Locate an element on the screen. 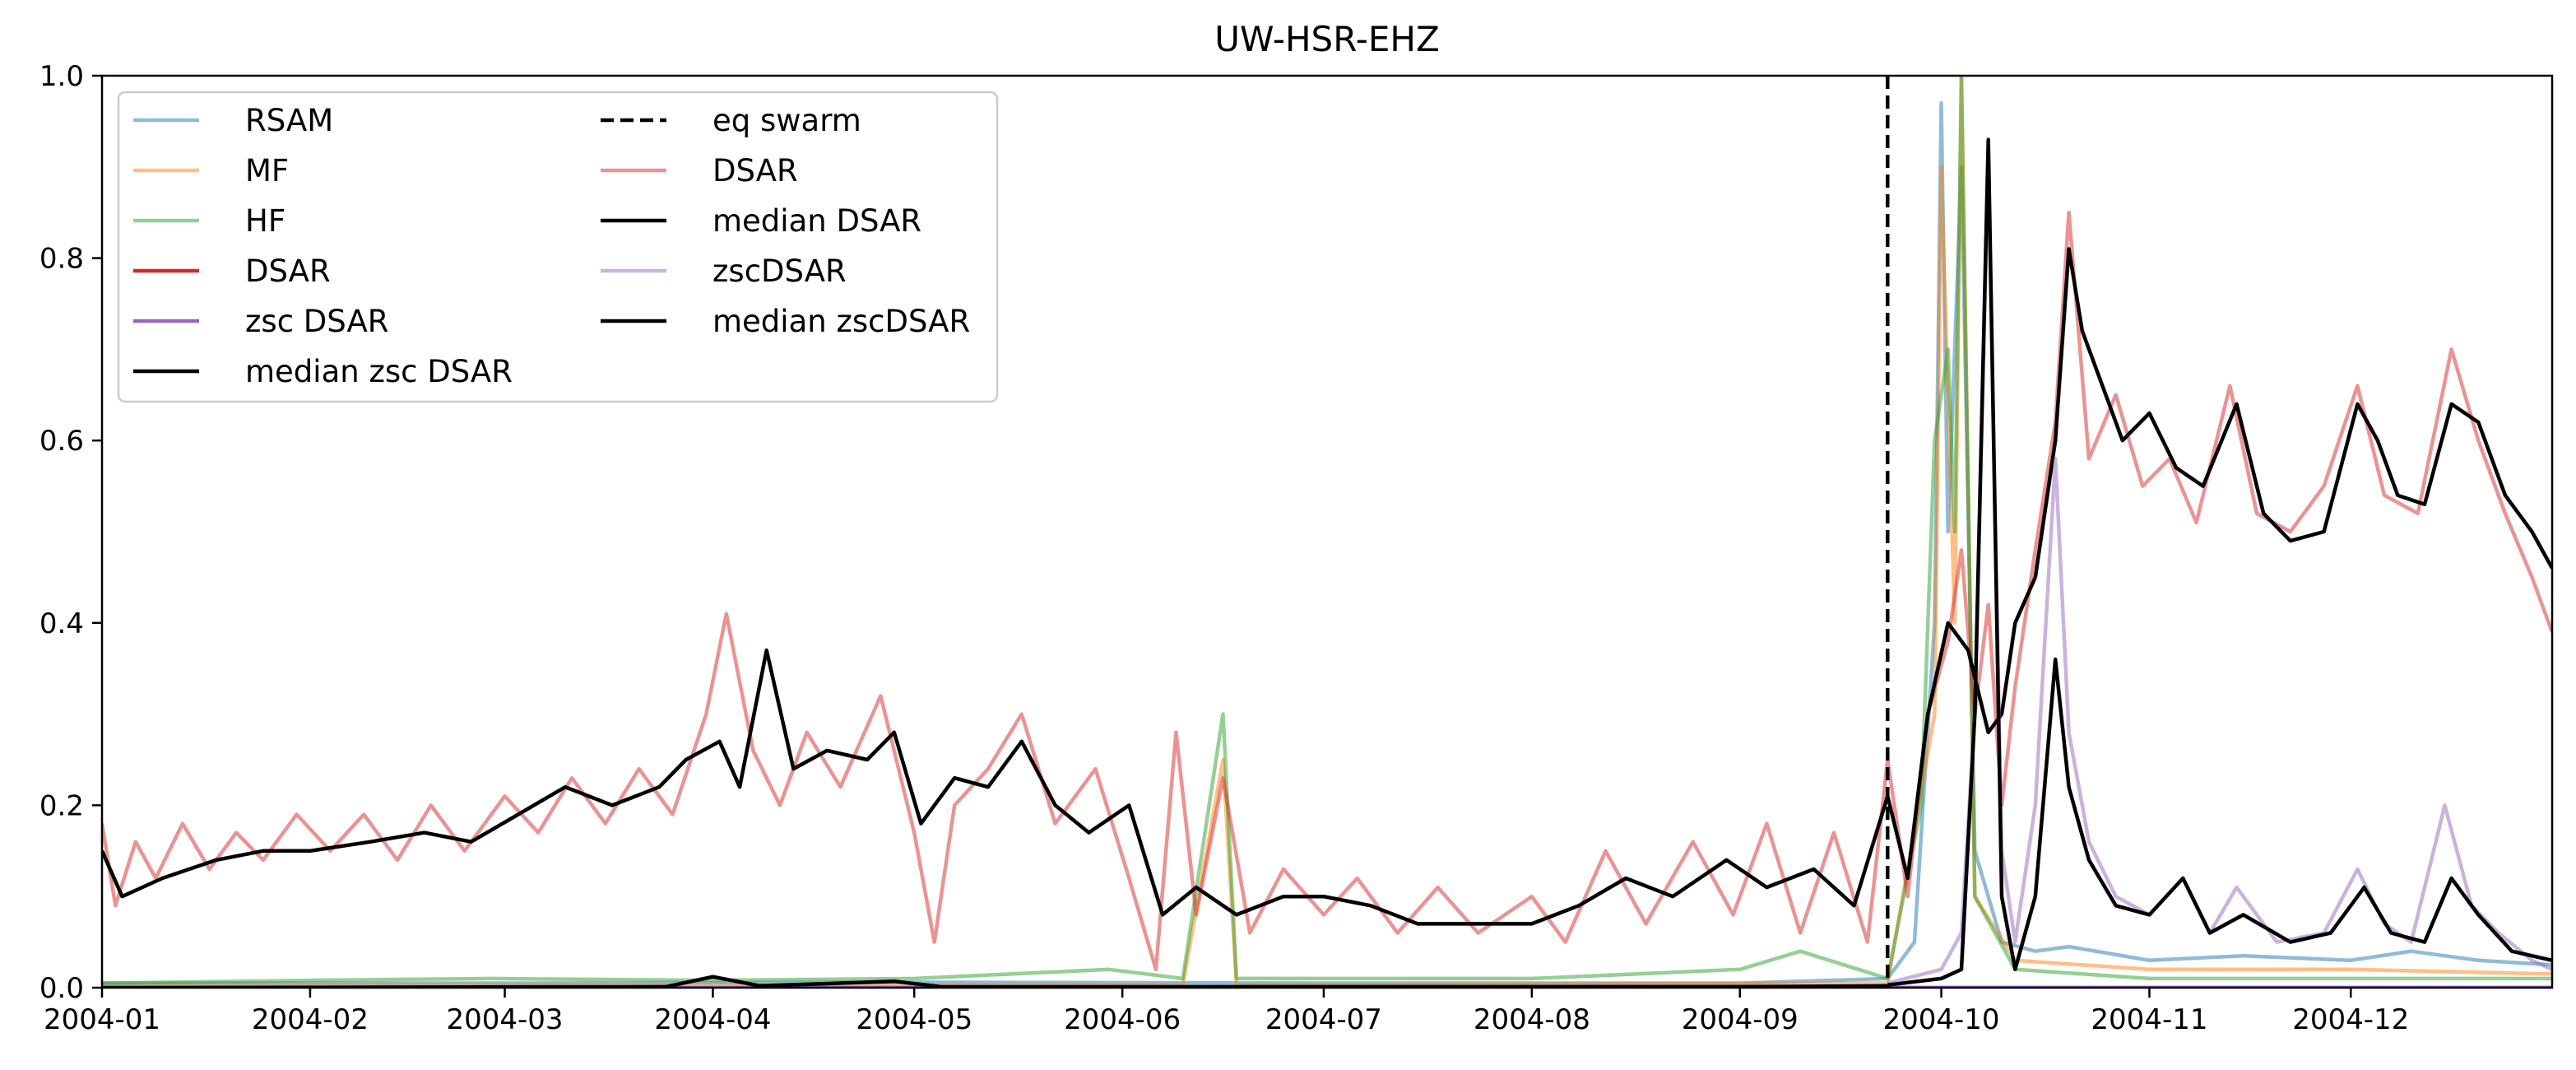  legend-box is located at coordinates (558, 247).